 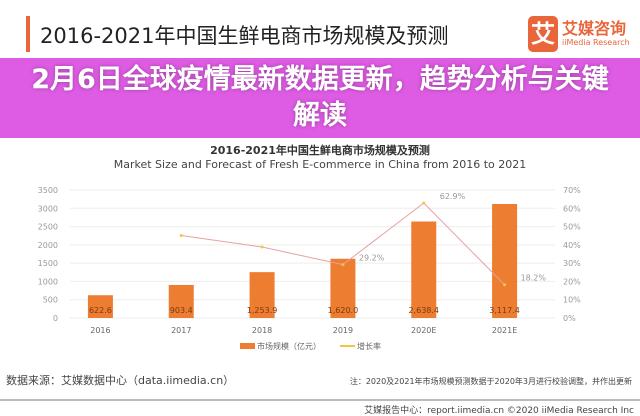 I want to click on y2-tick-label: 50%, so click(x=572, y=227).